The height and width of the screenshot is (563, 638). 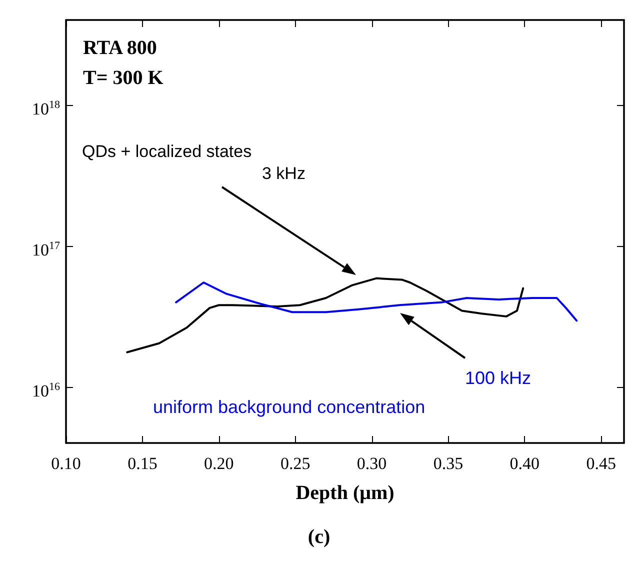 What do you see at coordinates (120, 48) in the screenshot?
I see `annotation: RTA 800` at bounding box center [120, 48].